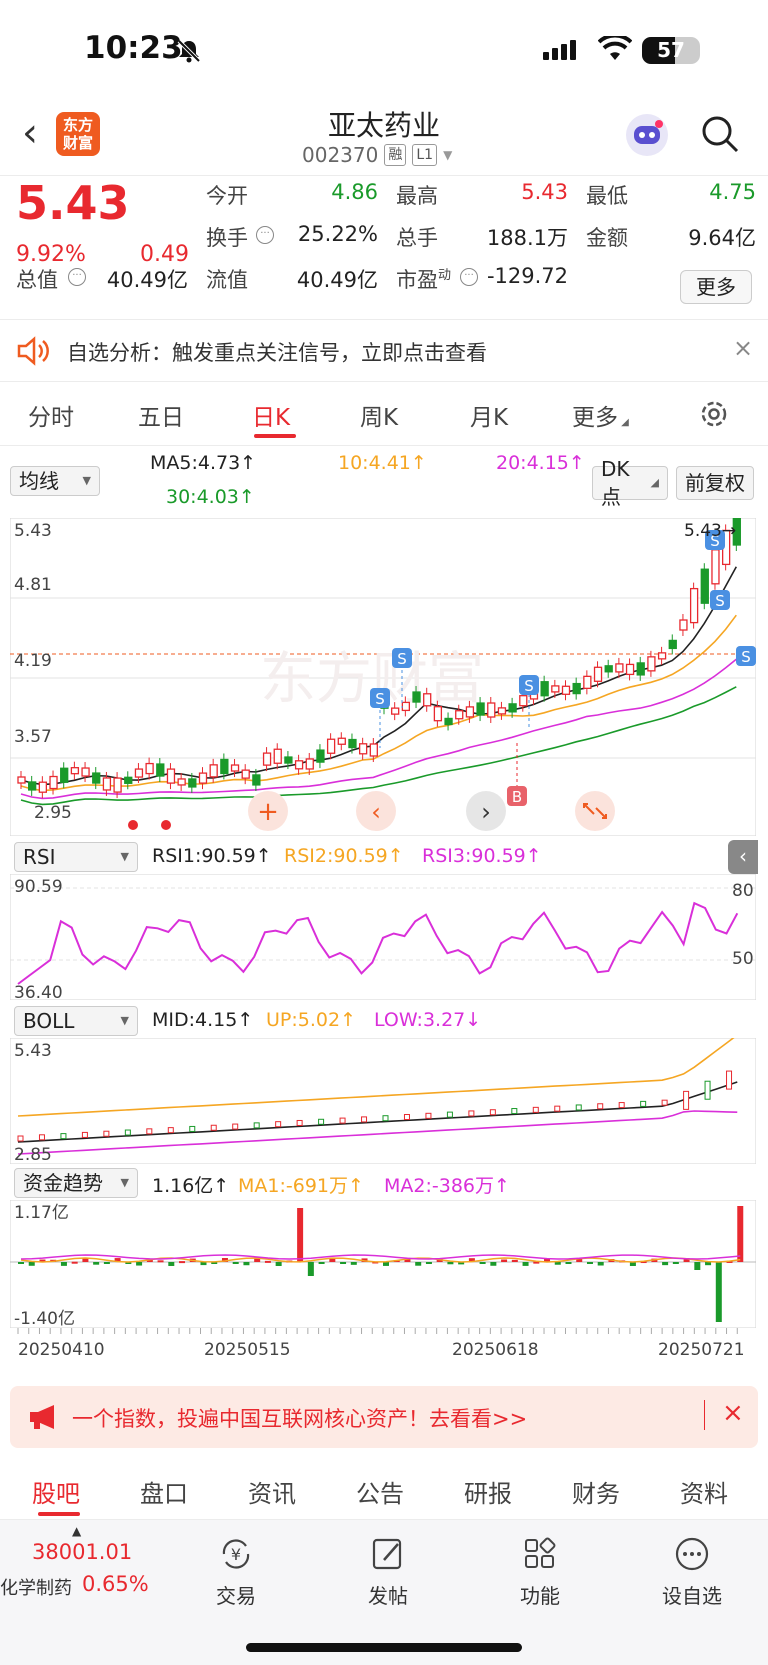  I want to click on battery-icon: 57, so click(671, 50).